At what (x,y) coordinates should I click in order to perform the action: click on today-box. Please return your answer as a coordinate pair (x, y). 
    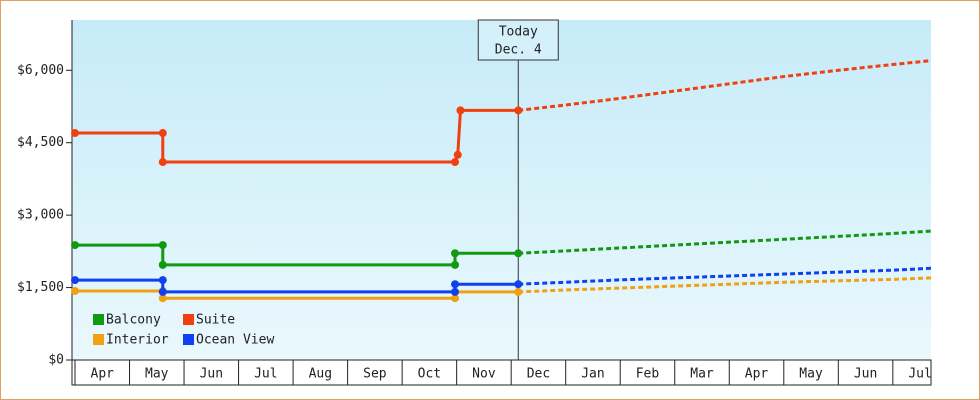
    Looking at the image, I should click on (518, 40).